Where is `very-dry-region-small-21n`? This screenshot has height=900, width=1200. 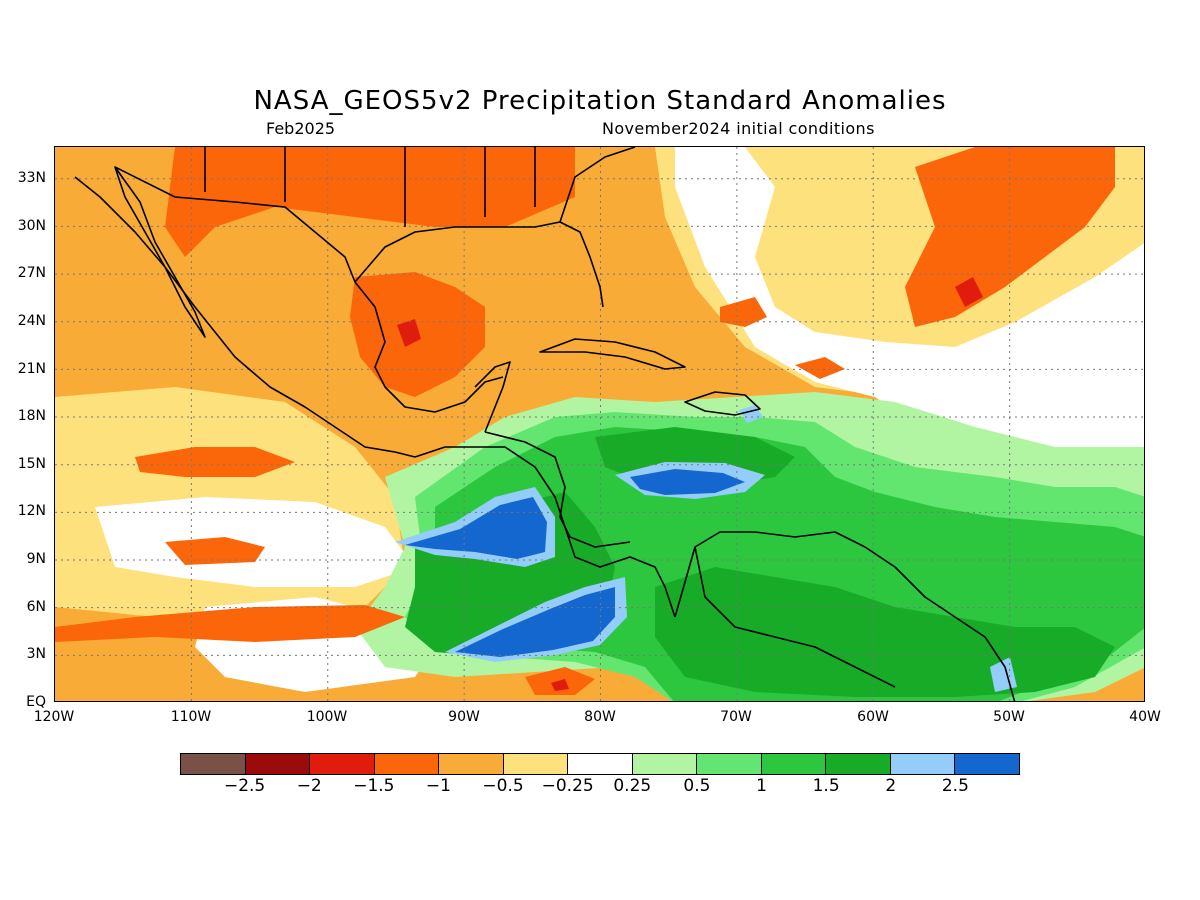 very-dry-region-small-21n is located at coordinates (820, 368).